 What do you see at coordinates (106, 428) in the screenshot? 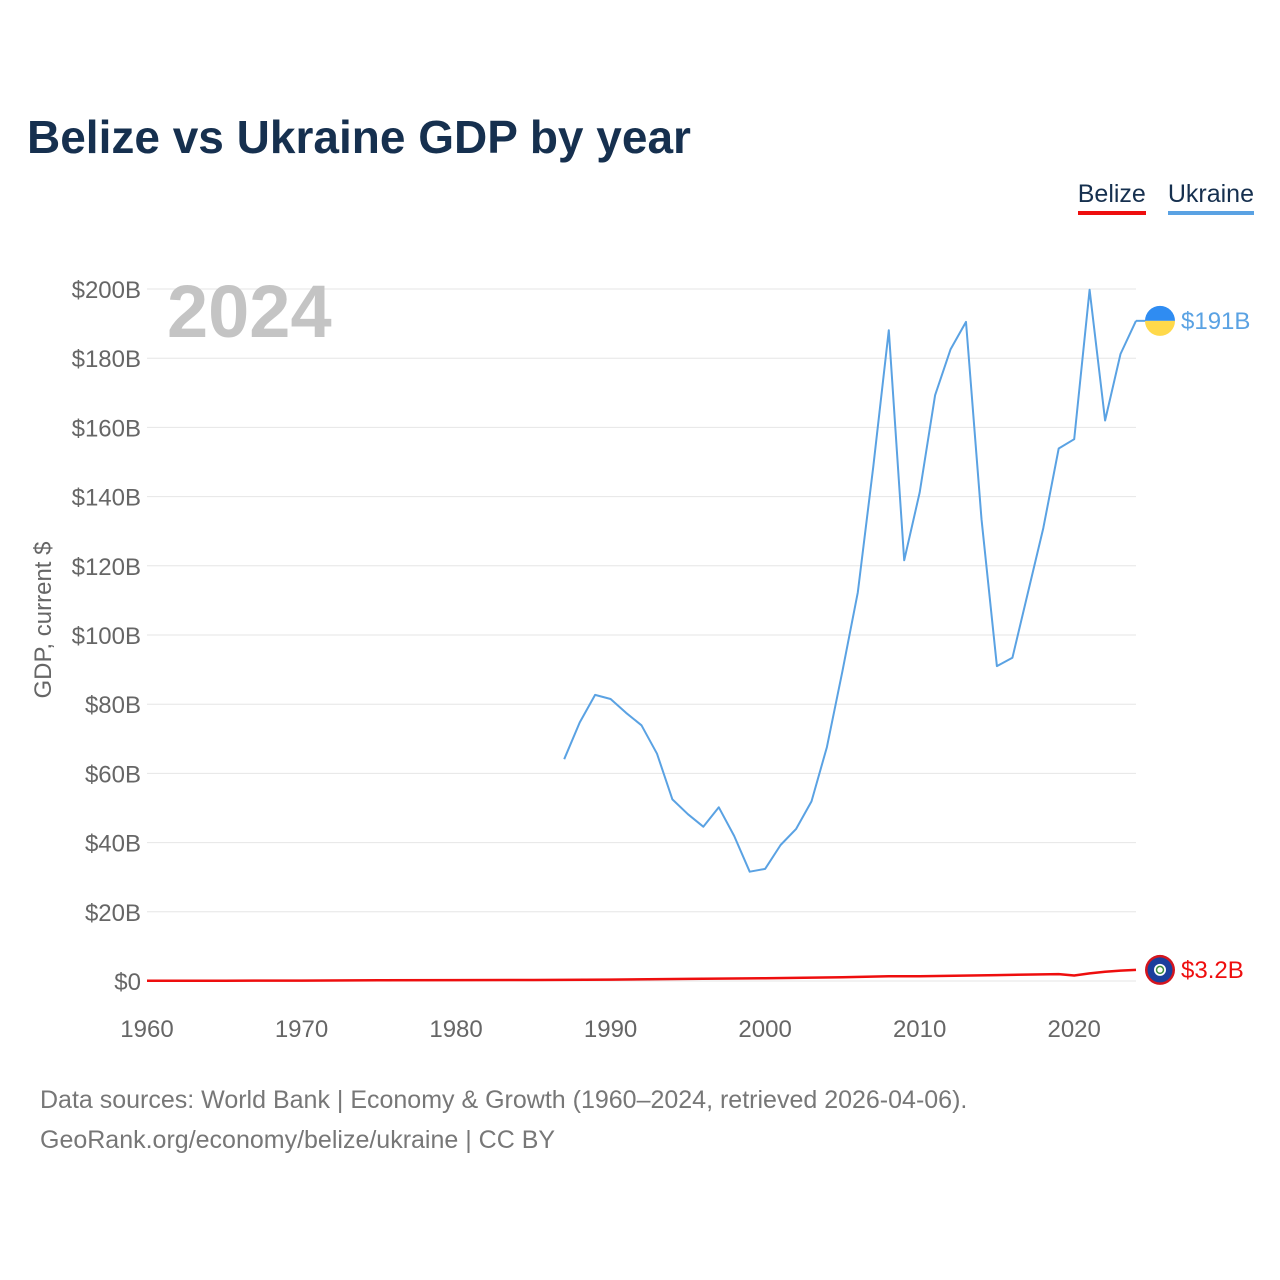
I see `y-tick-label: $160B` at bounding box center [106, 428].